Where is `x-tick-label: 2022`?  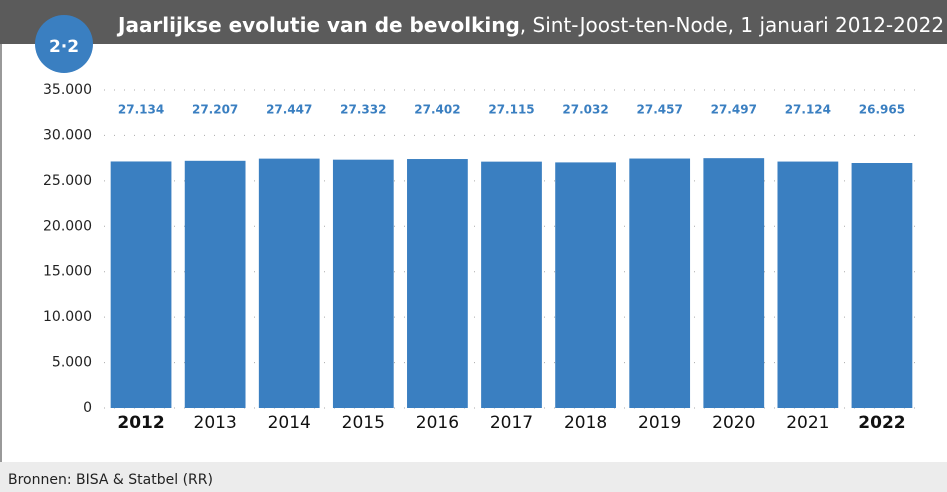
x-tick-label: 2022 is located at coordinates (881, 423).